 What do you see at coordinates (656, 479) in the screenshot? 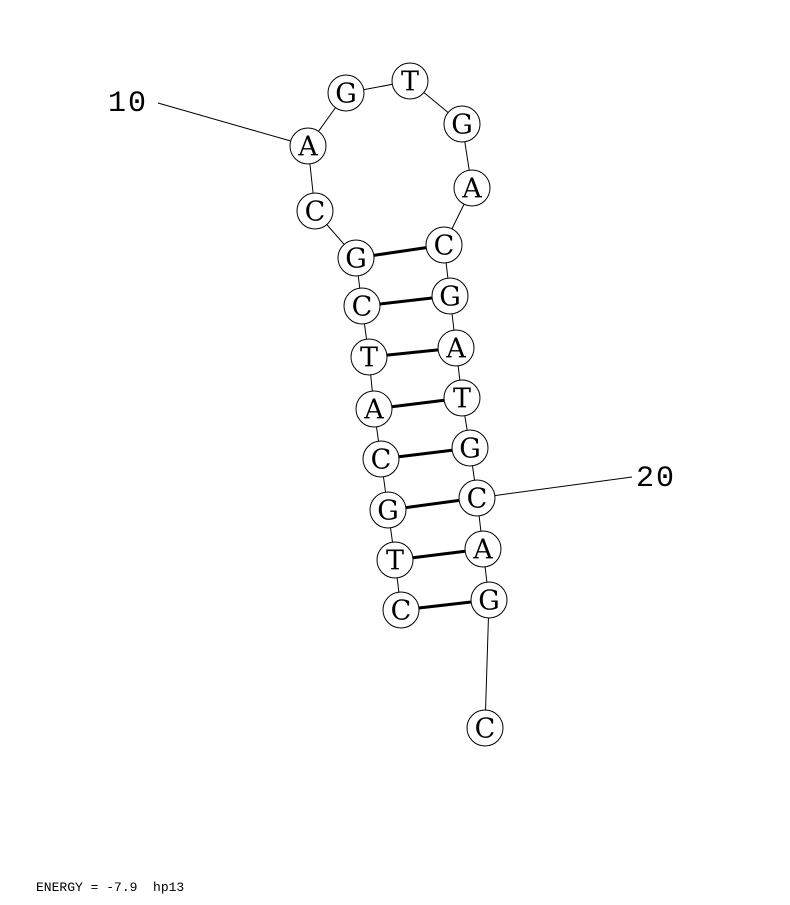
I see `index-label-20: 20` at bounding box center [656, 479].